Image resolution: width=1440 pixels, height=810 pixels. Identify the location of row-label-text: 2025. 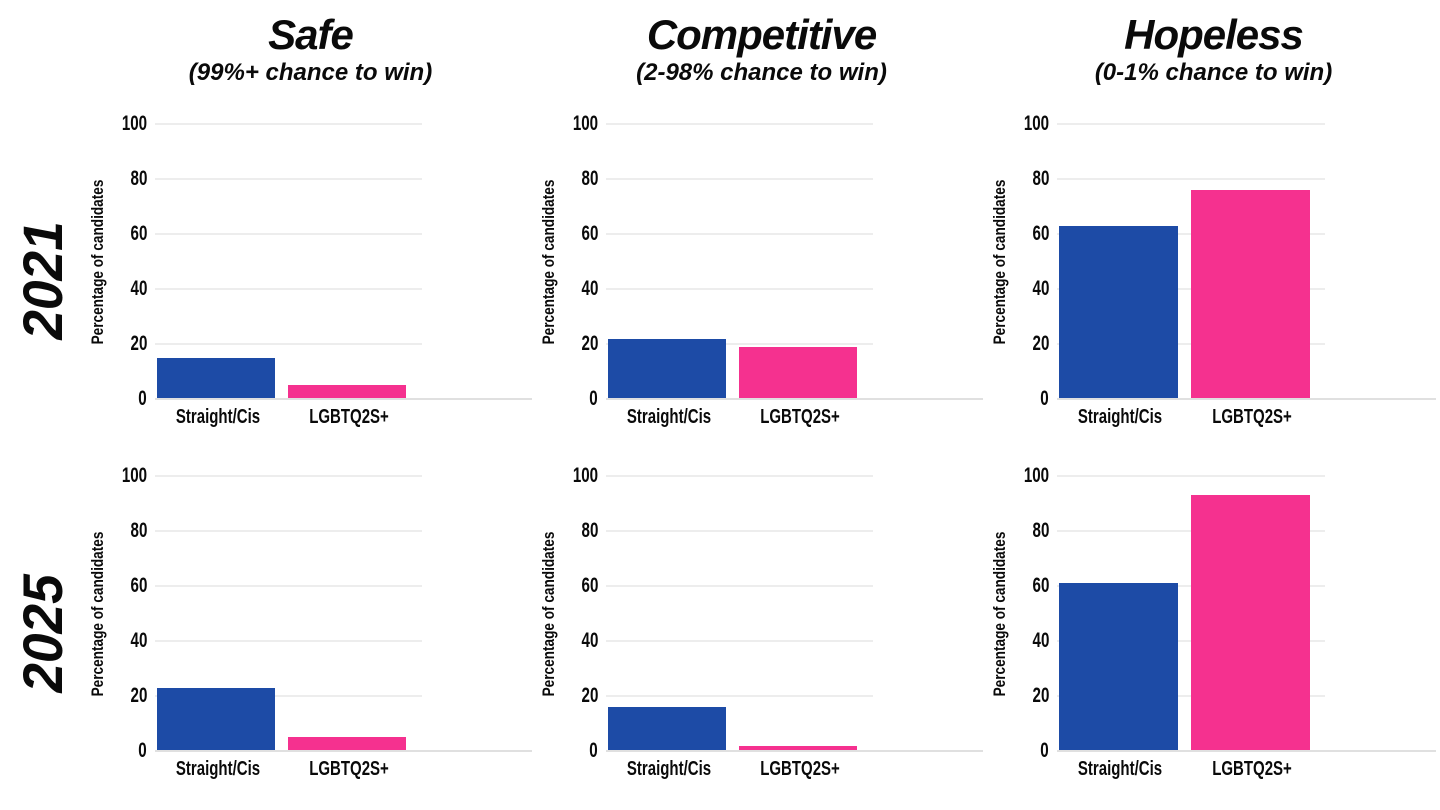
(43, 633).